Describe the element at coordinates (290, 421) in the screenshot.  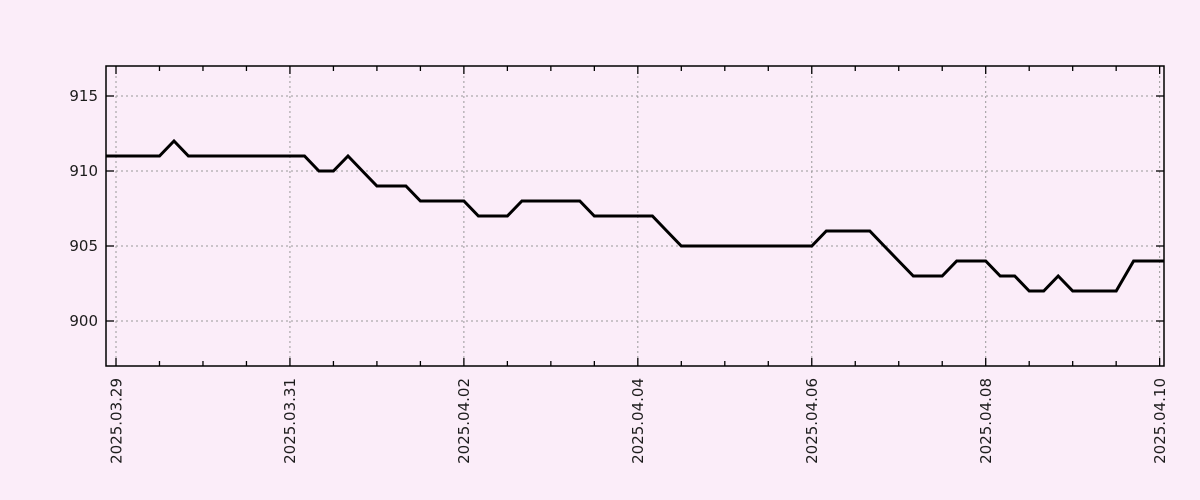
I see `x-tick-label: 2025.03.31` at that location.